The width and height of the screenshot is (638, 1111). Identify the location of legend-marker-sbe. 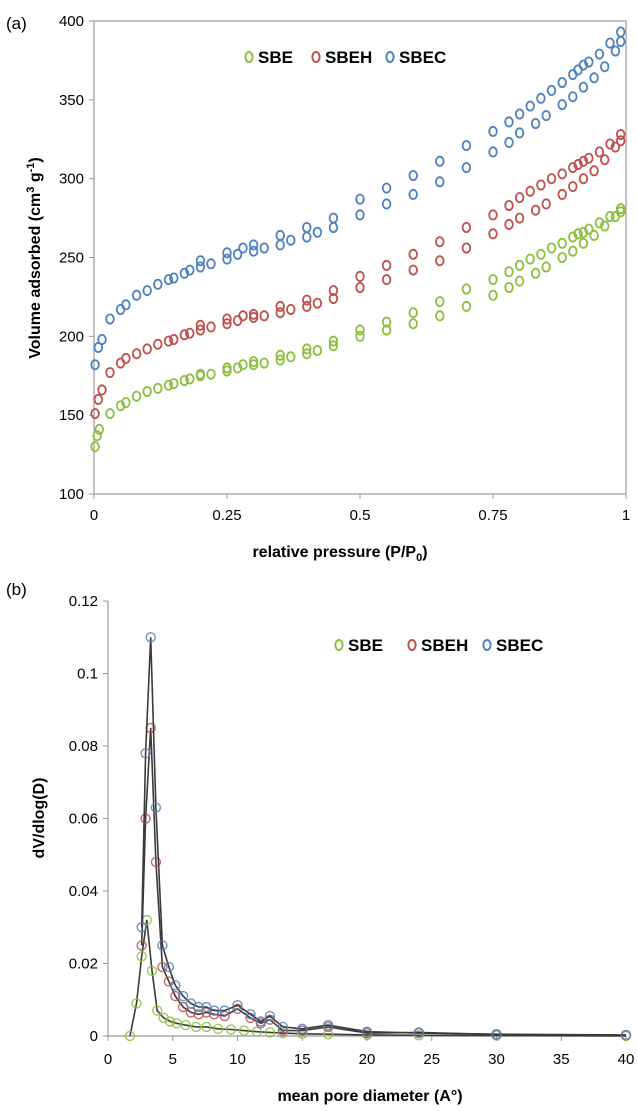
(339, 645).